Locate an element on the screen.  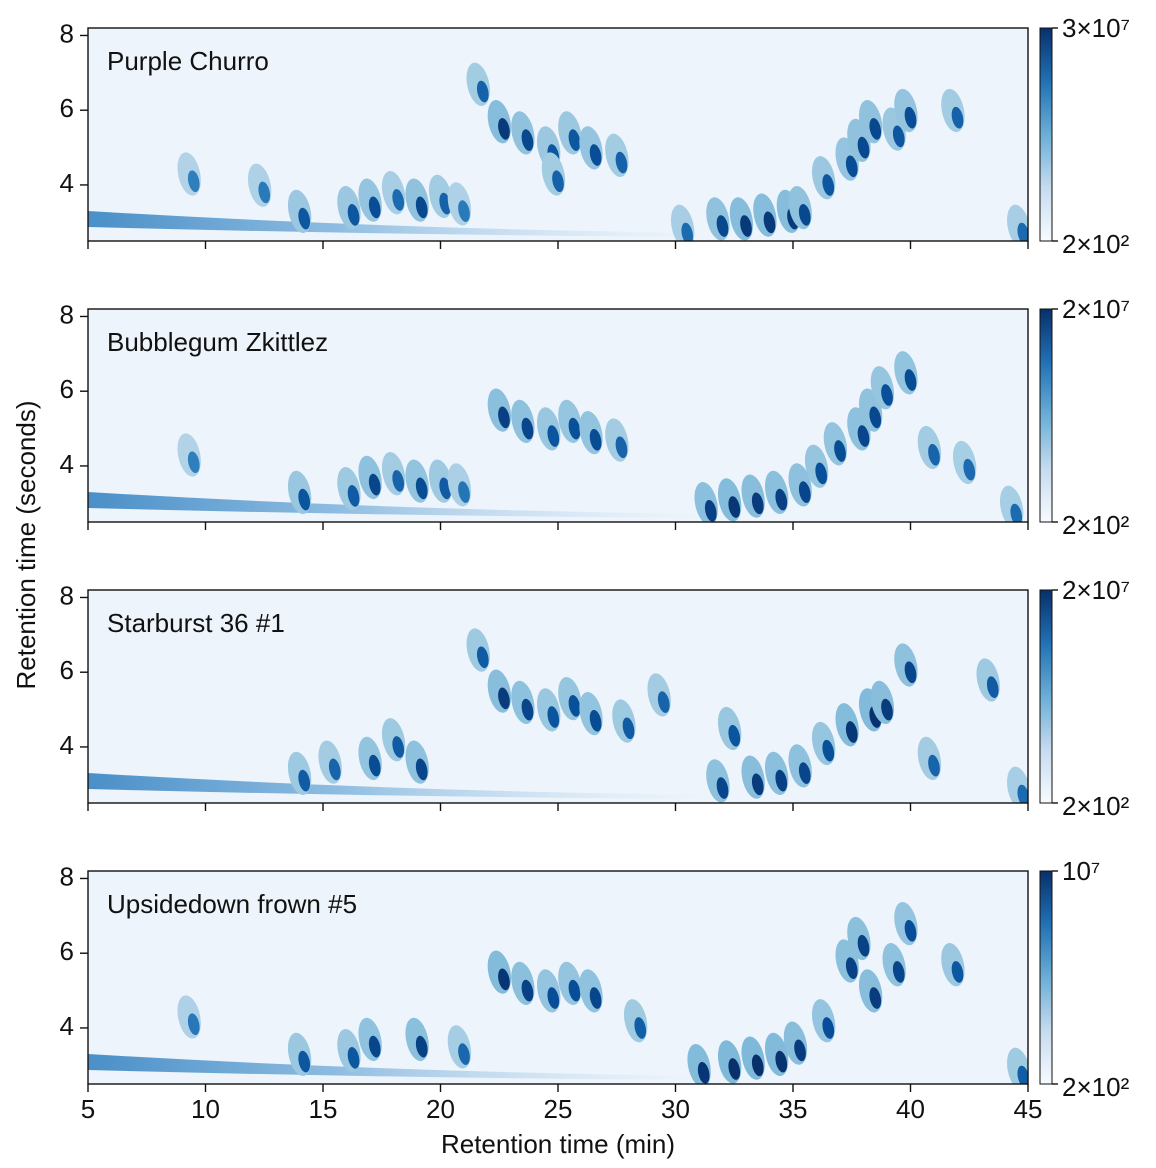
x-tick-label: 40 is located at coordinates (910, 1109).